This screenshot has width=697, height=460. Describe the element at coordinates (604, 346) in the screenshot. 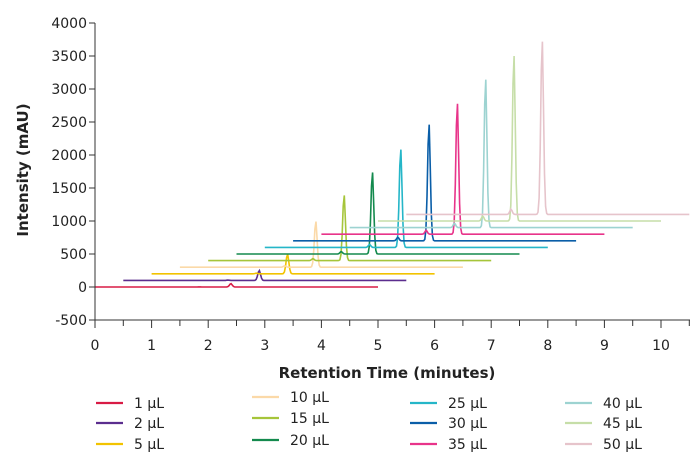

I see `x-tick-label: 9` at that location.